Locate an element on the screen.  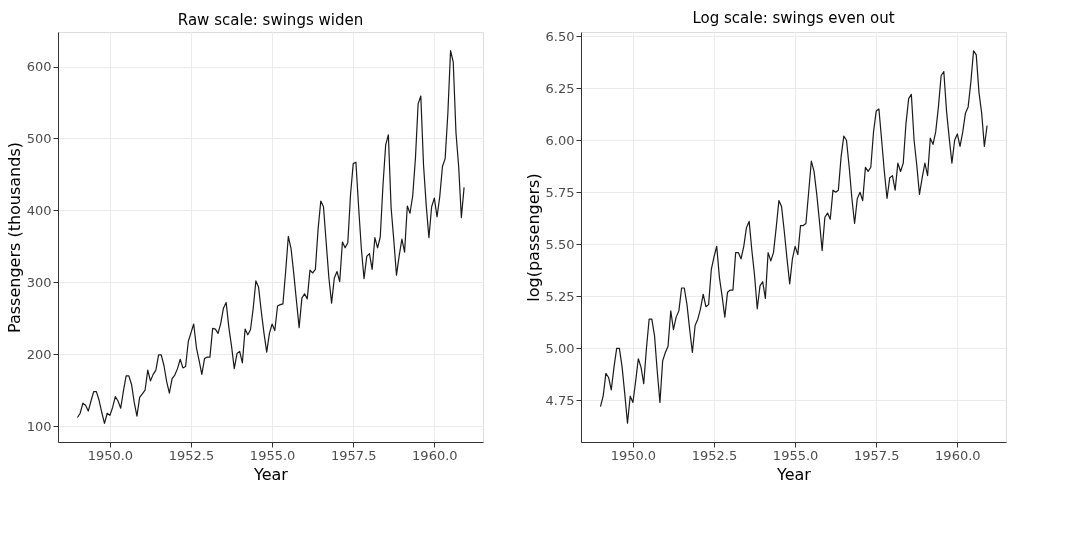
y-tick-label: 5.00 is located at coordinates (560, 348).